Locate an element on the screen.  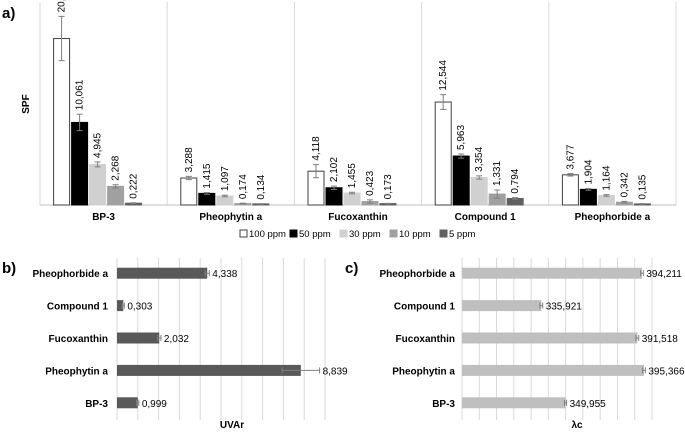
bar-fucoxanthin-50-ppm is located at coordinates (334, 196).